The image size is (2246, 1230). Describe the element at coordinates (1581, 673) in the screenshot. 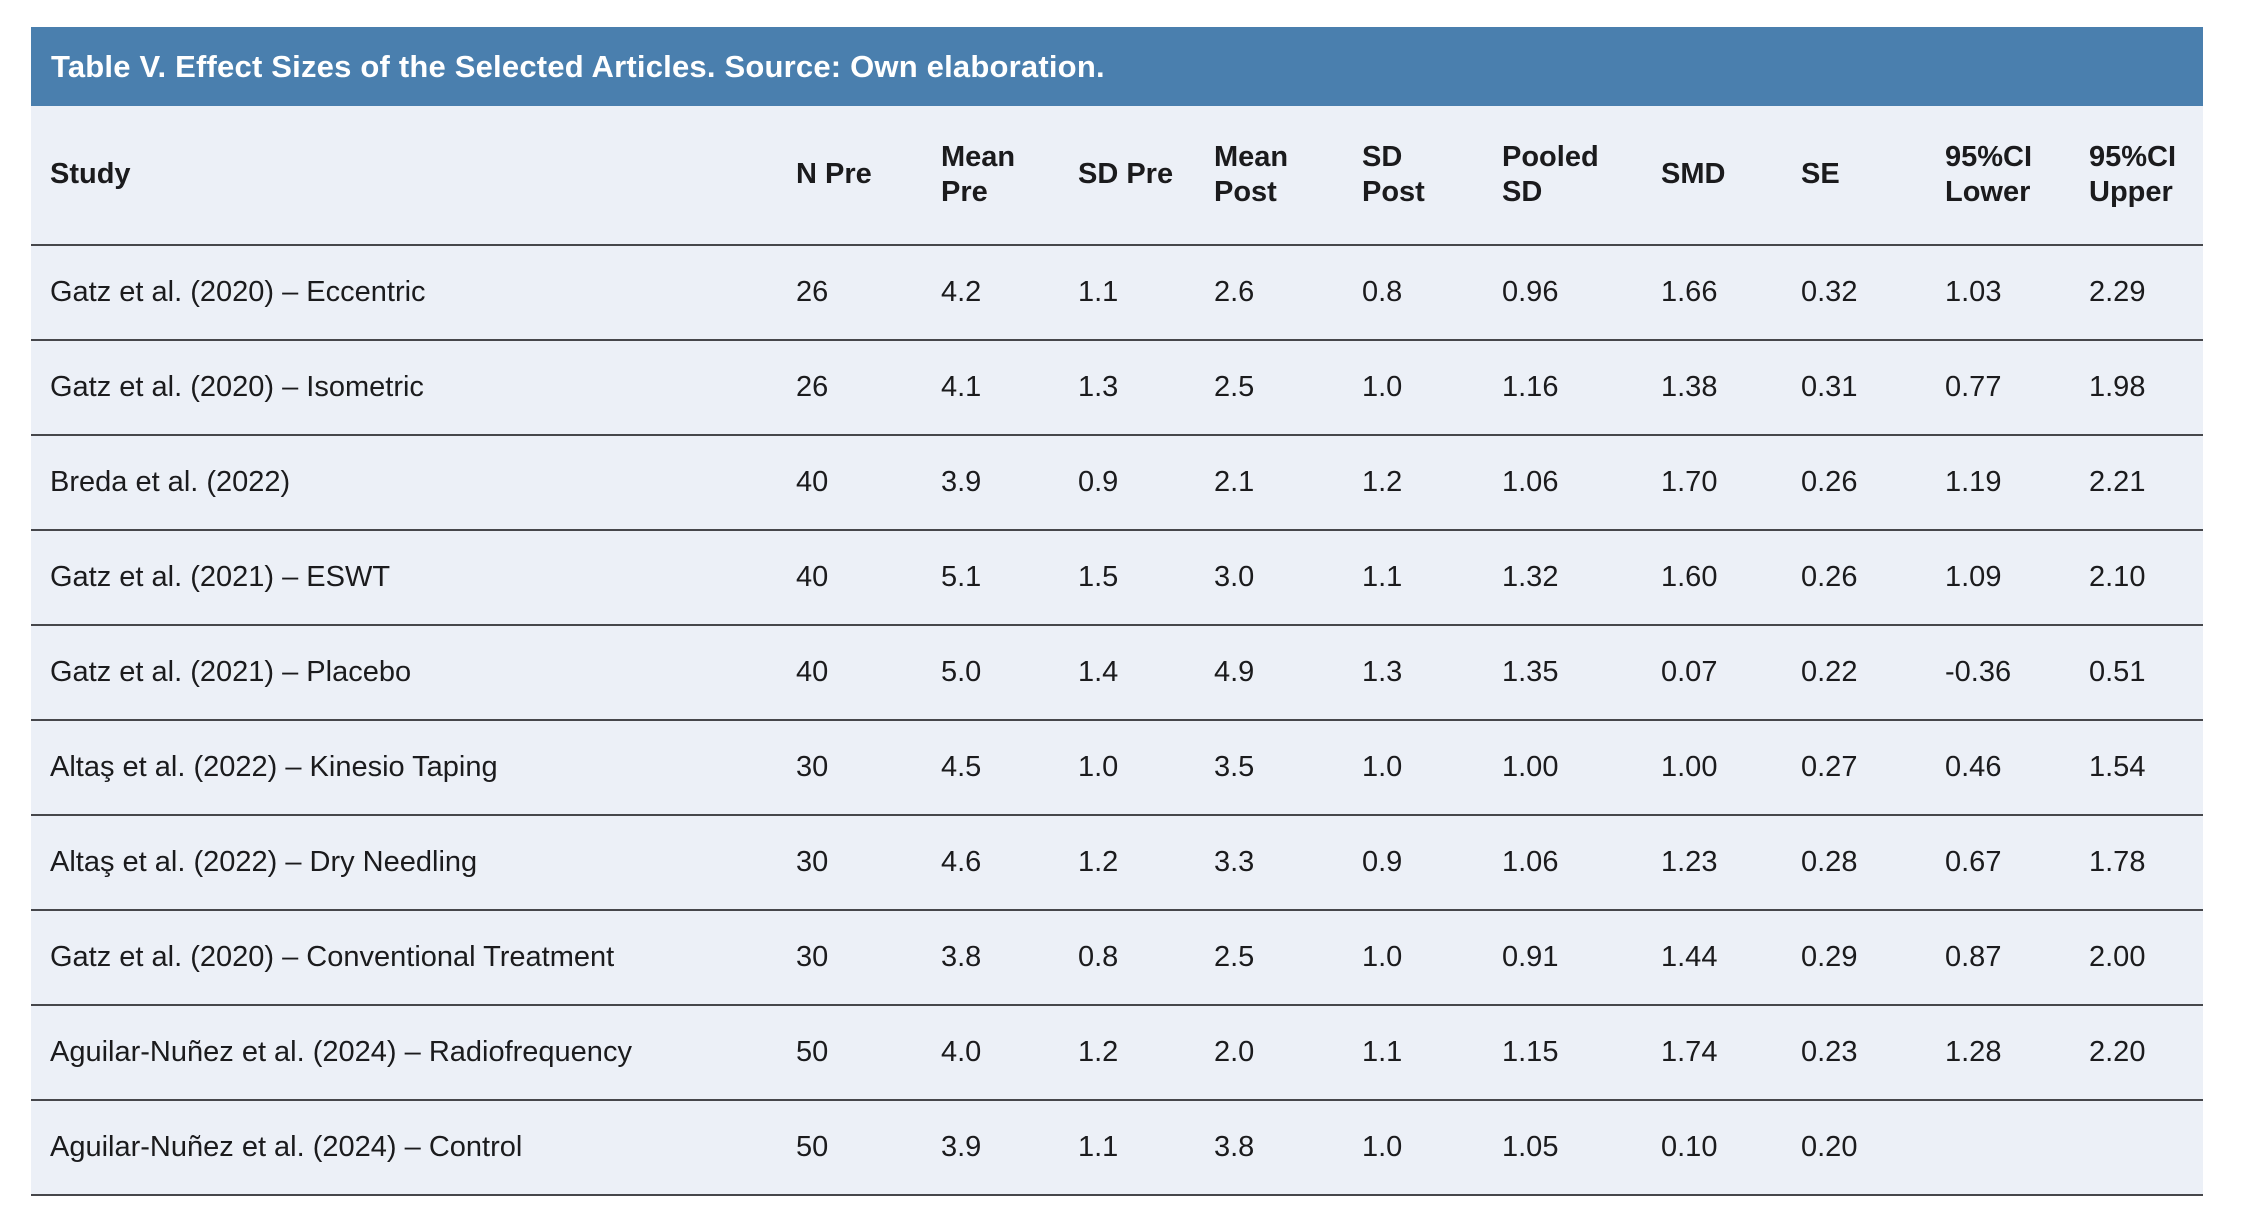

I see `cell-pooled-sd: 1.35` at that location.